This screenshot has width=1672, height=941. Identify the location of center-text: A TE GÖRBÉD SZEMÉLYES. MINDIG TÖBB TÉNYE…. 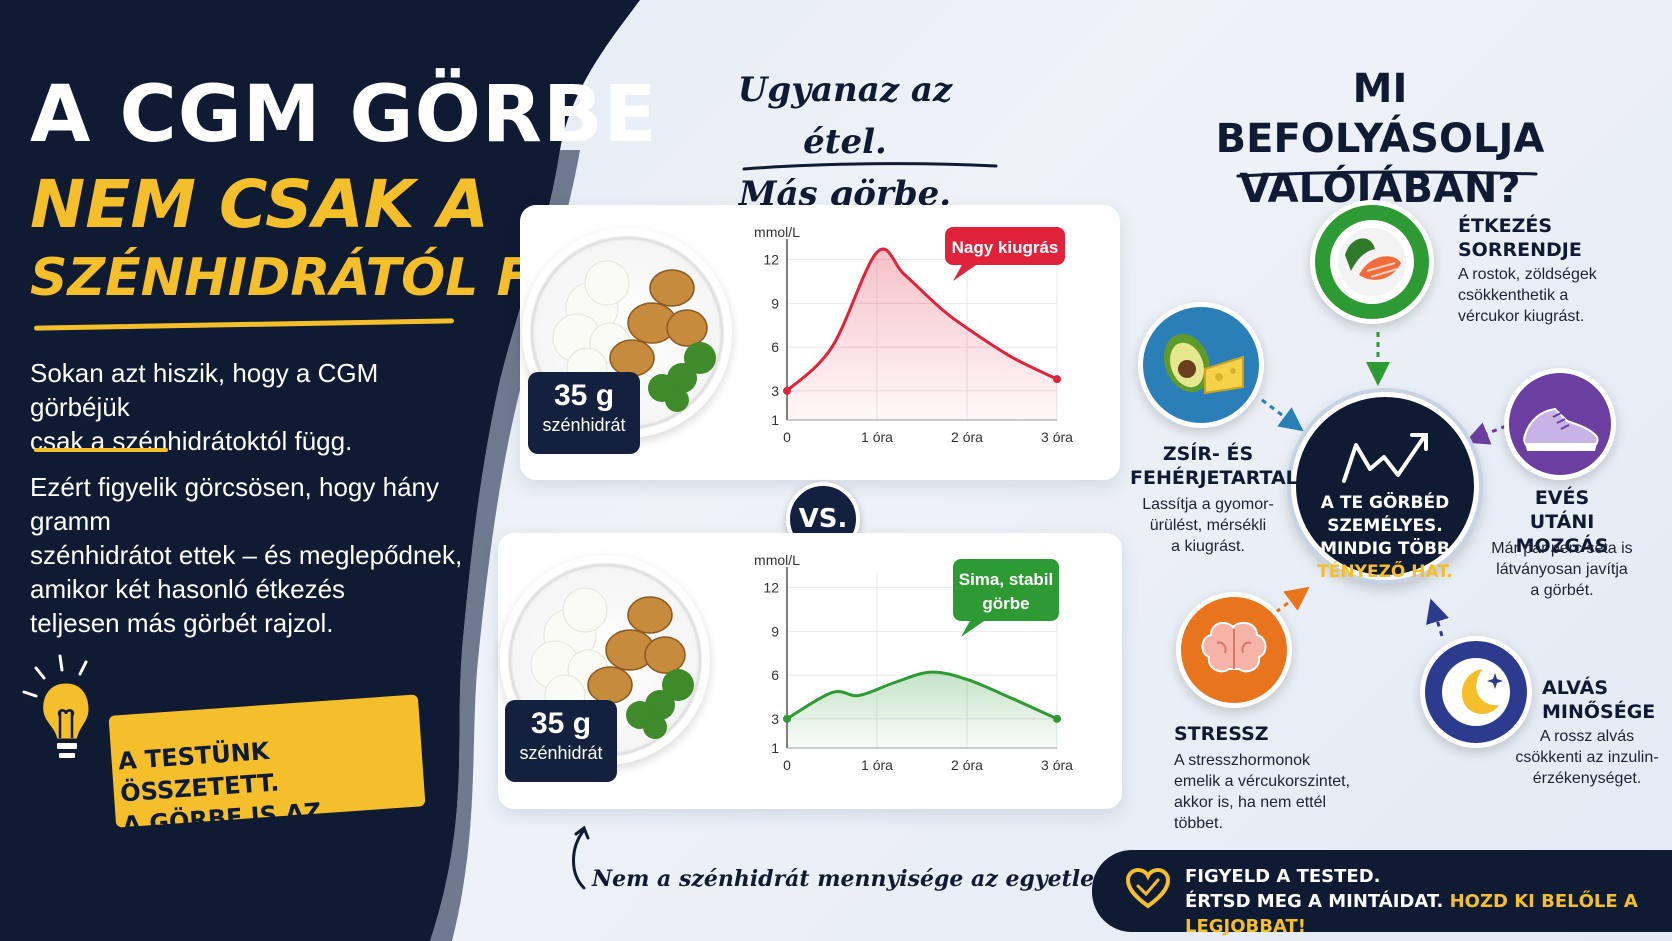
(1385, 537).